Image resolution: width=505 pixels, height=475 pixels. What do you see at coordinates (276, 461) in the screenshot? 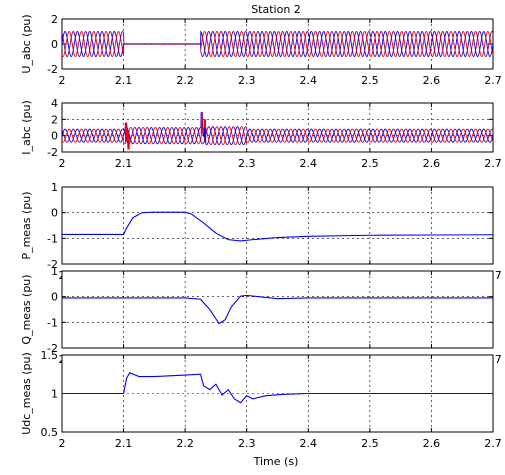
I see `x-axis-label: Time (s)` at bounding box center [276, 461].